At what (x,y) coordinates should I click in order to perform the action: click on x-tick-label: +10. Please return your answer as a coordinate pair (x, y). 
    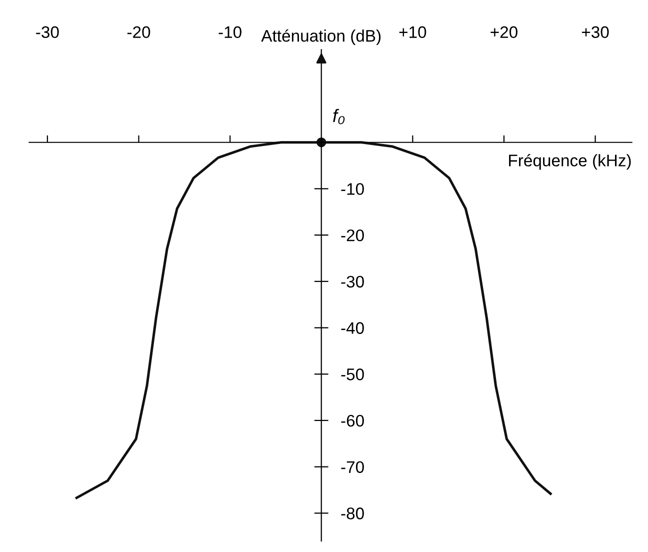
    Looking at the image, I should click on (412, 32).